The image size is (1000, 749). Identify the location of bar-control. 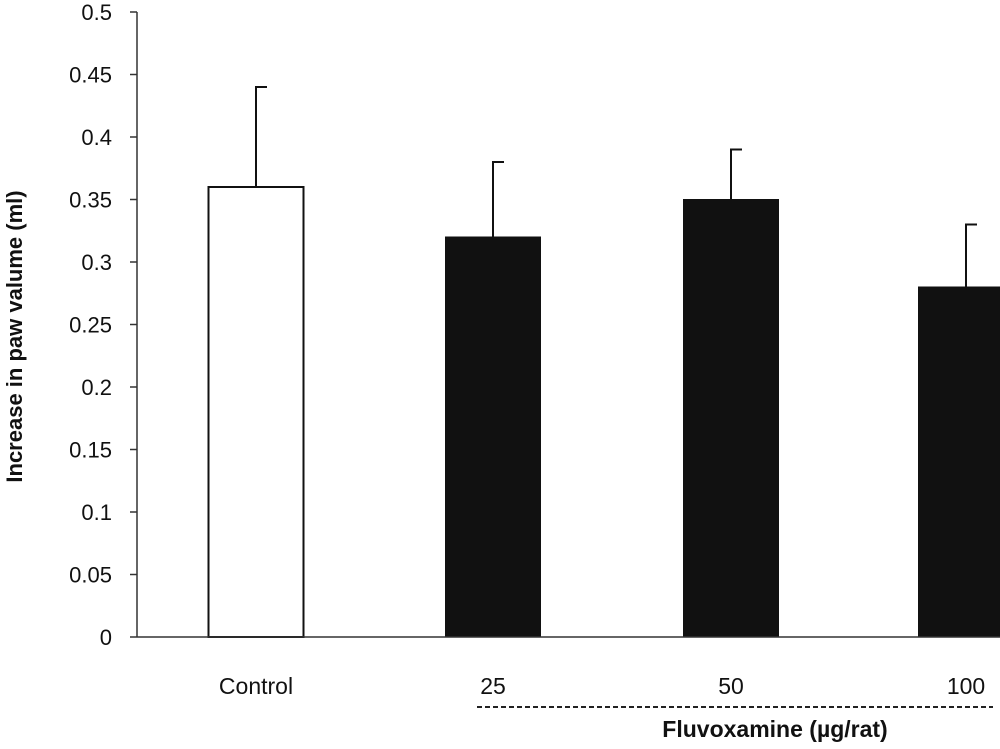
(256, 412).